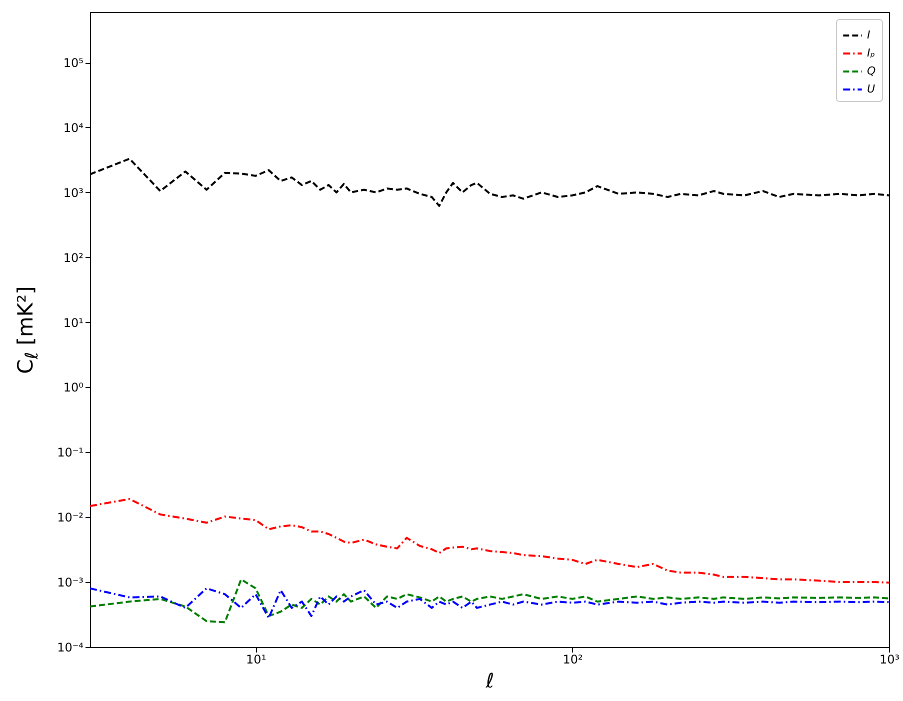 This screenshot has height=701, width=903. I want to click on x-tick-label: 10¹, so click(256, 659).